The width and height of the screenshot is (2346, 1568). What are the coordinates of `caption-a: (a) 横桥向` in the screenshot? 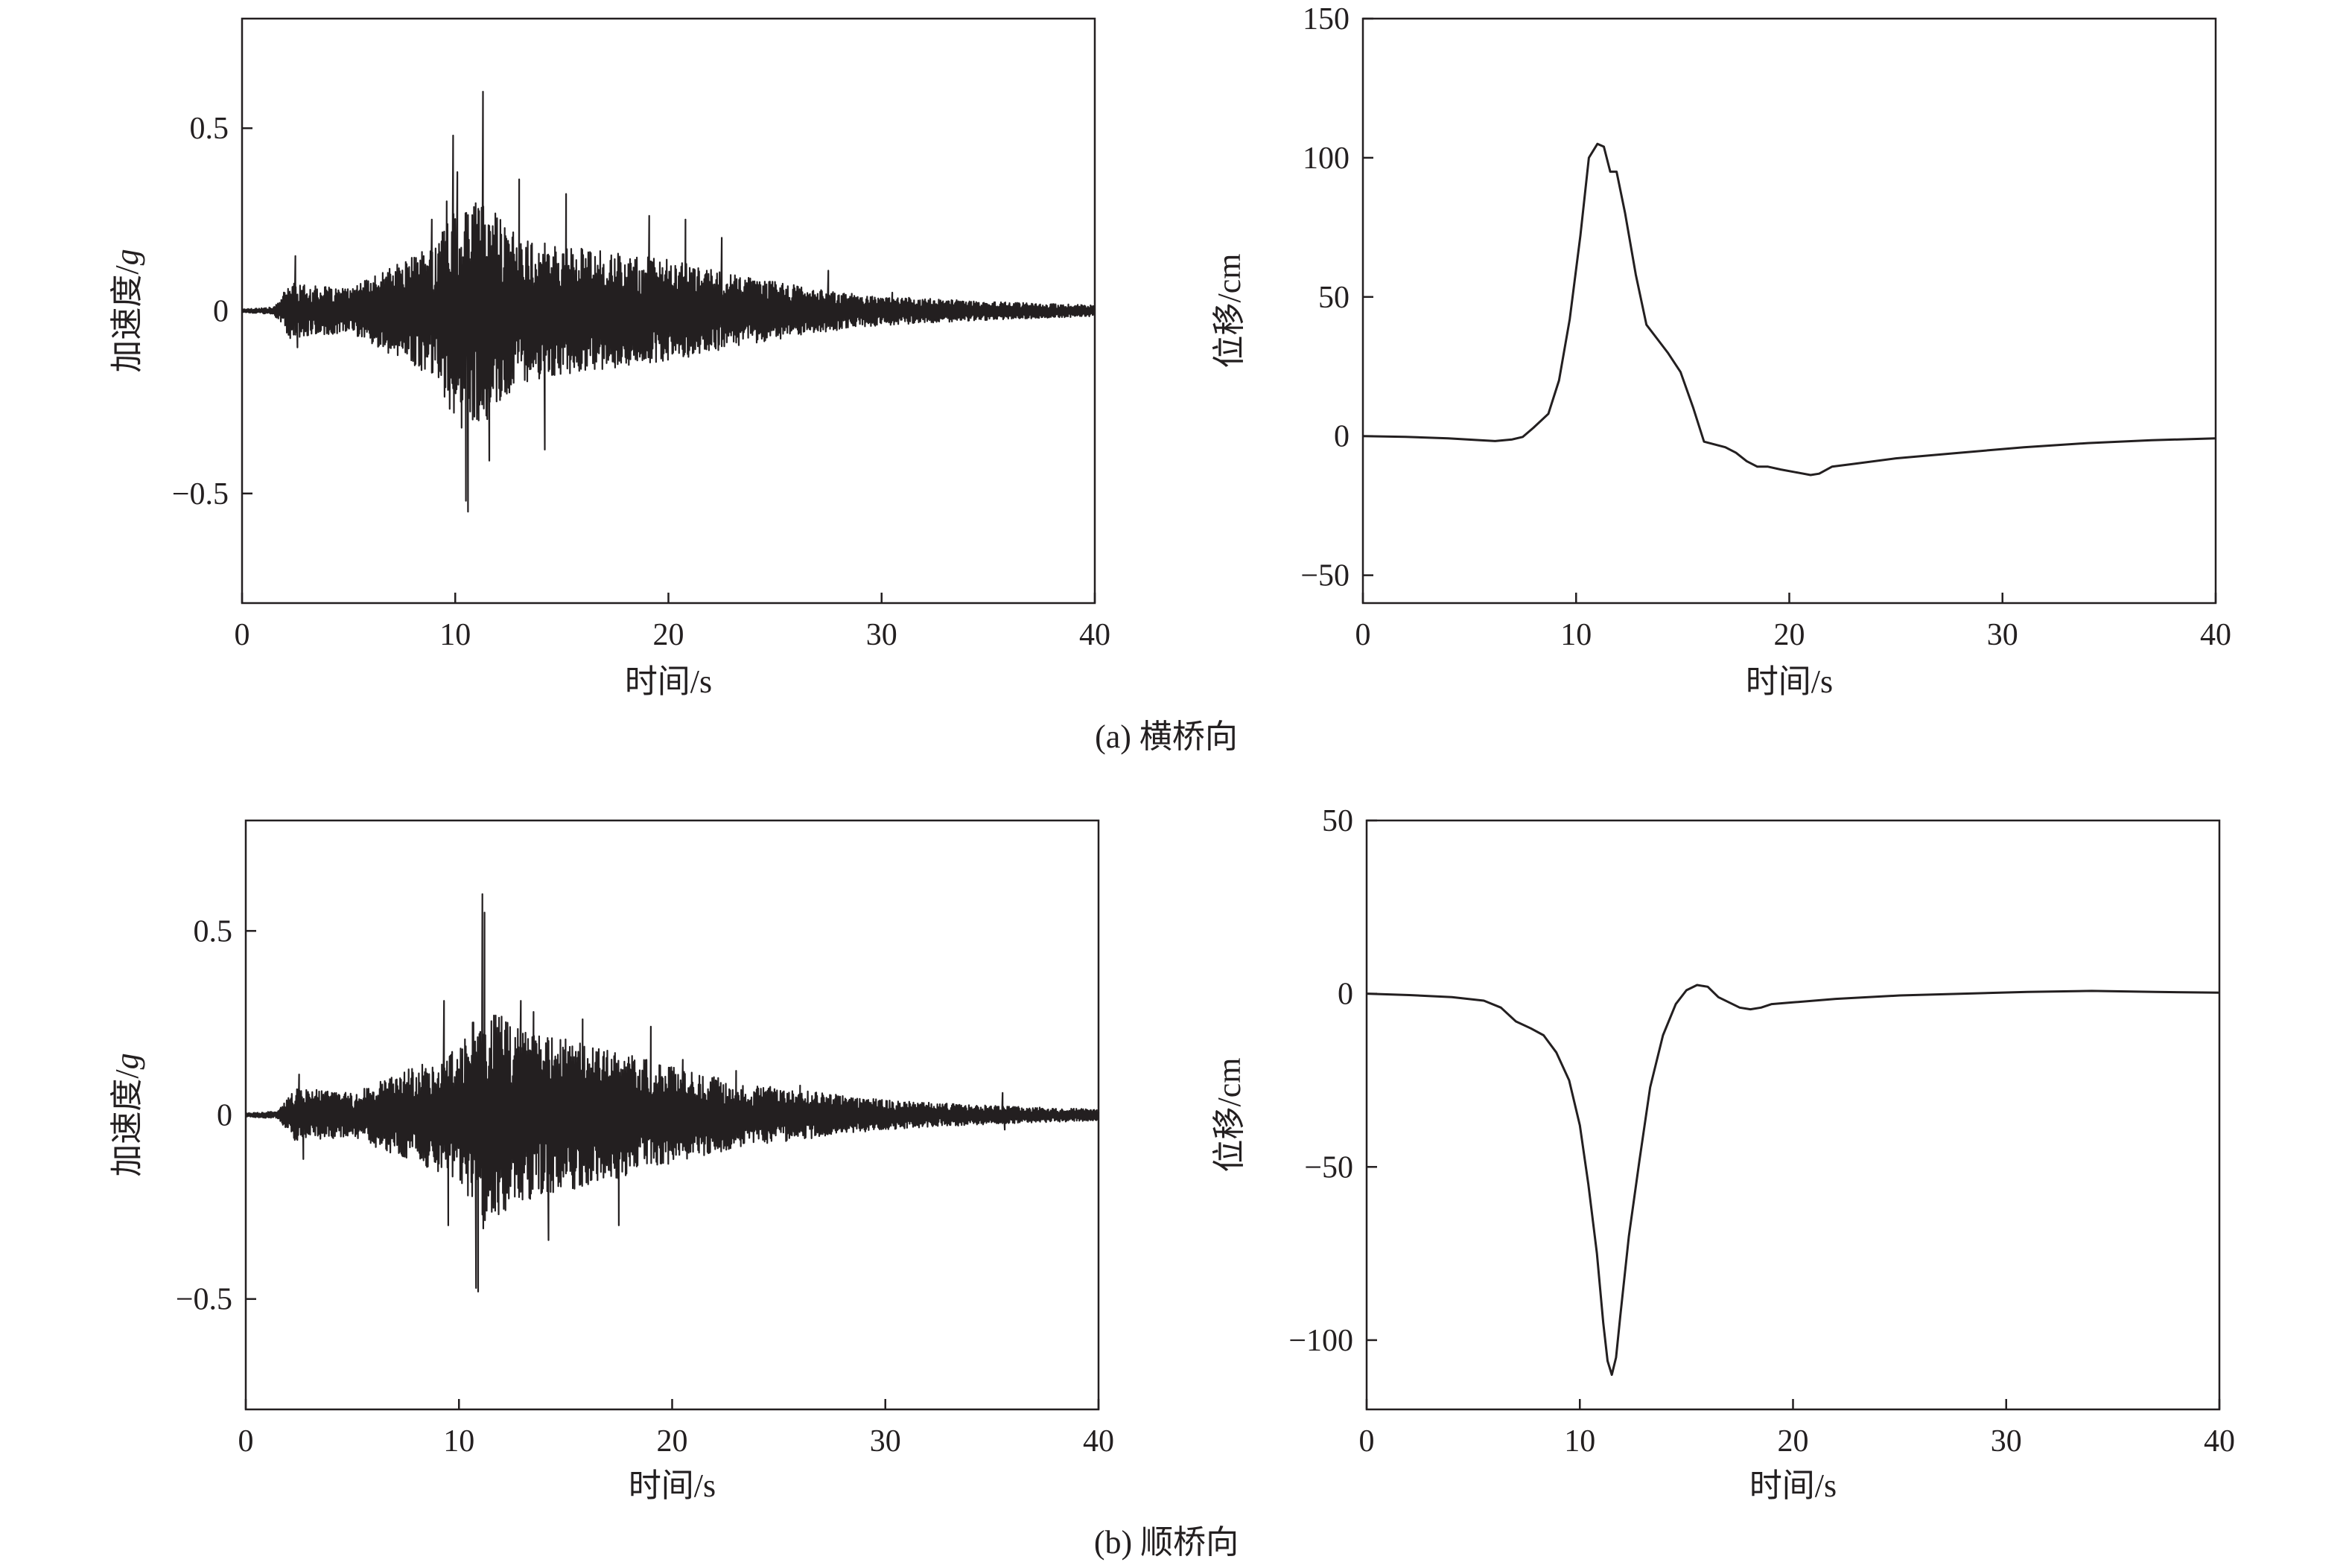 It's located at (1166, 736).